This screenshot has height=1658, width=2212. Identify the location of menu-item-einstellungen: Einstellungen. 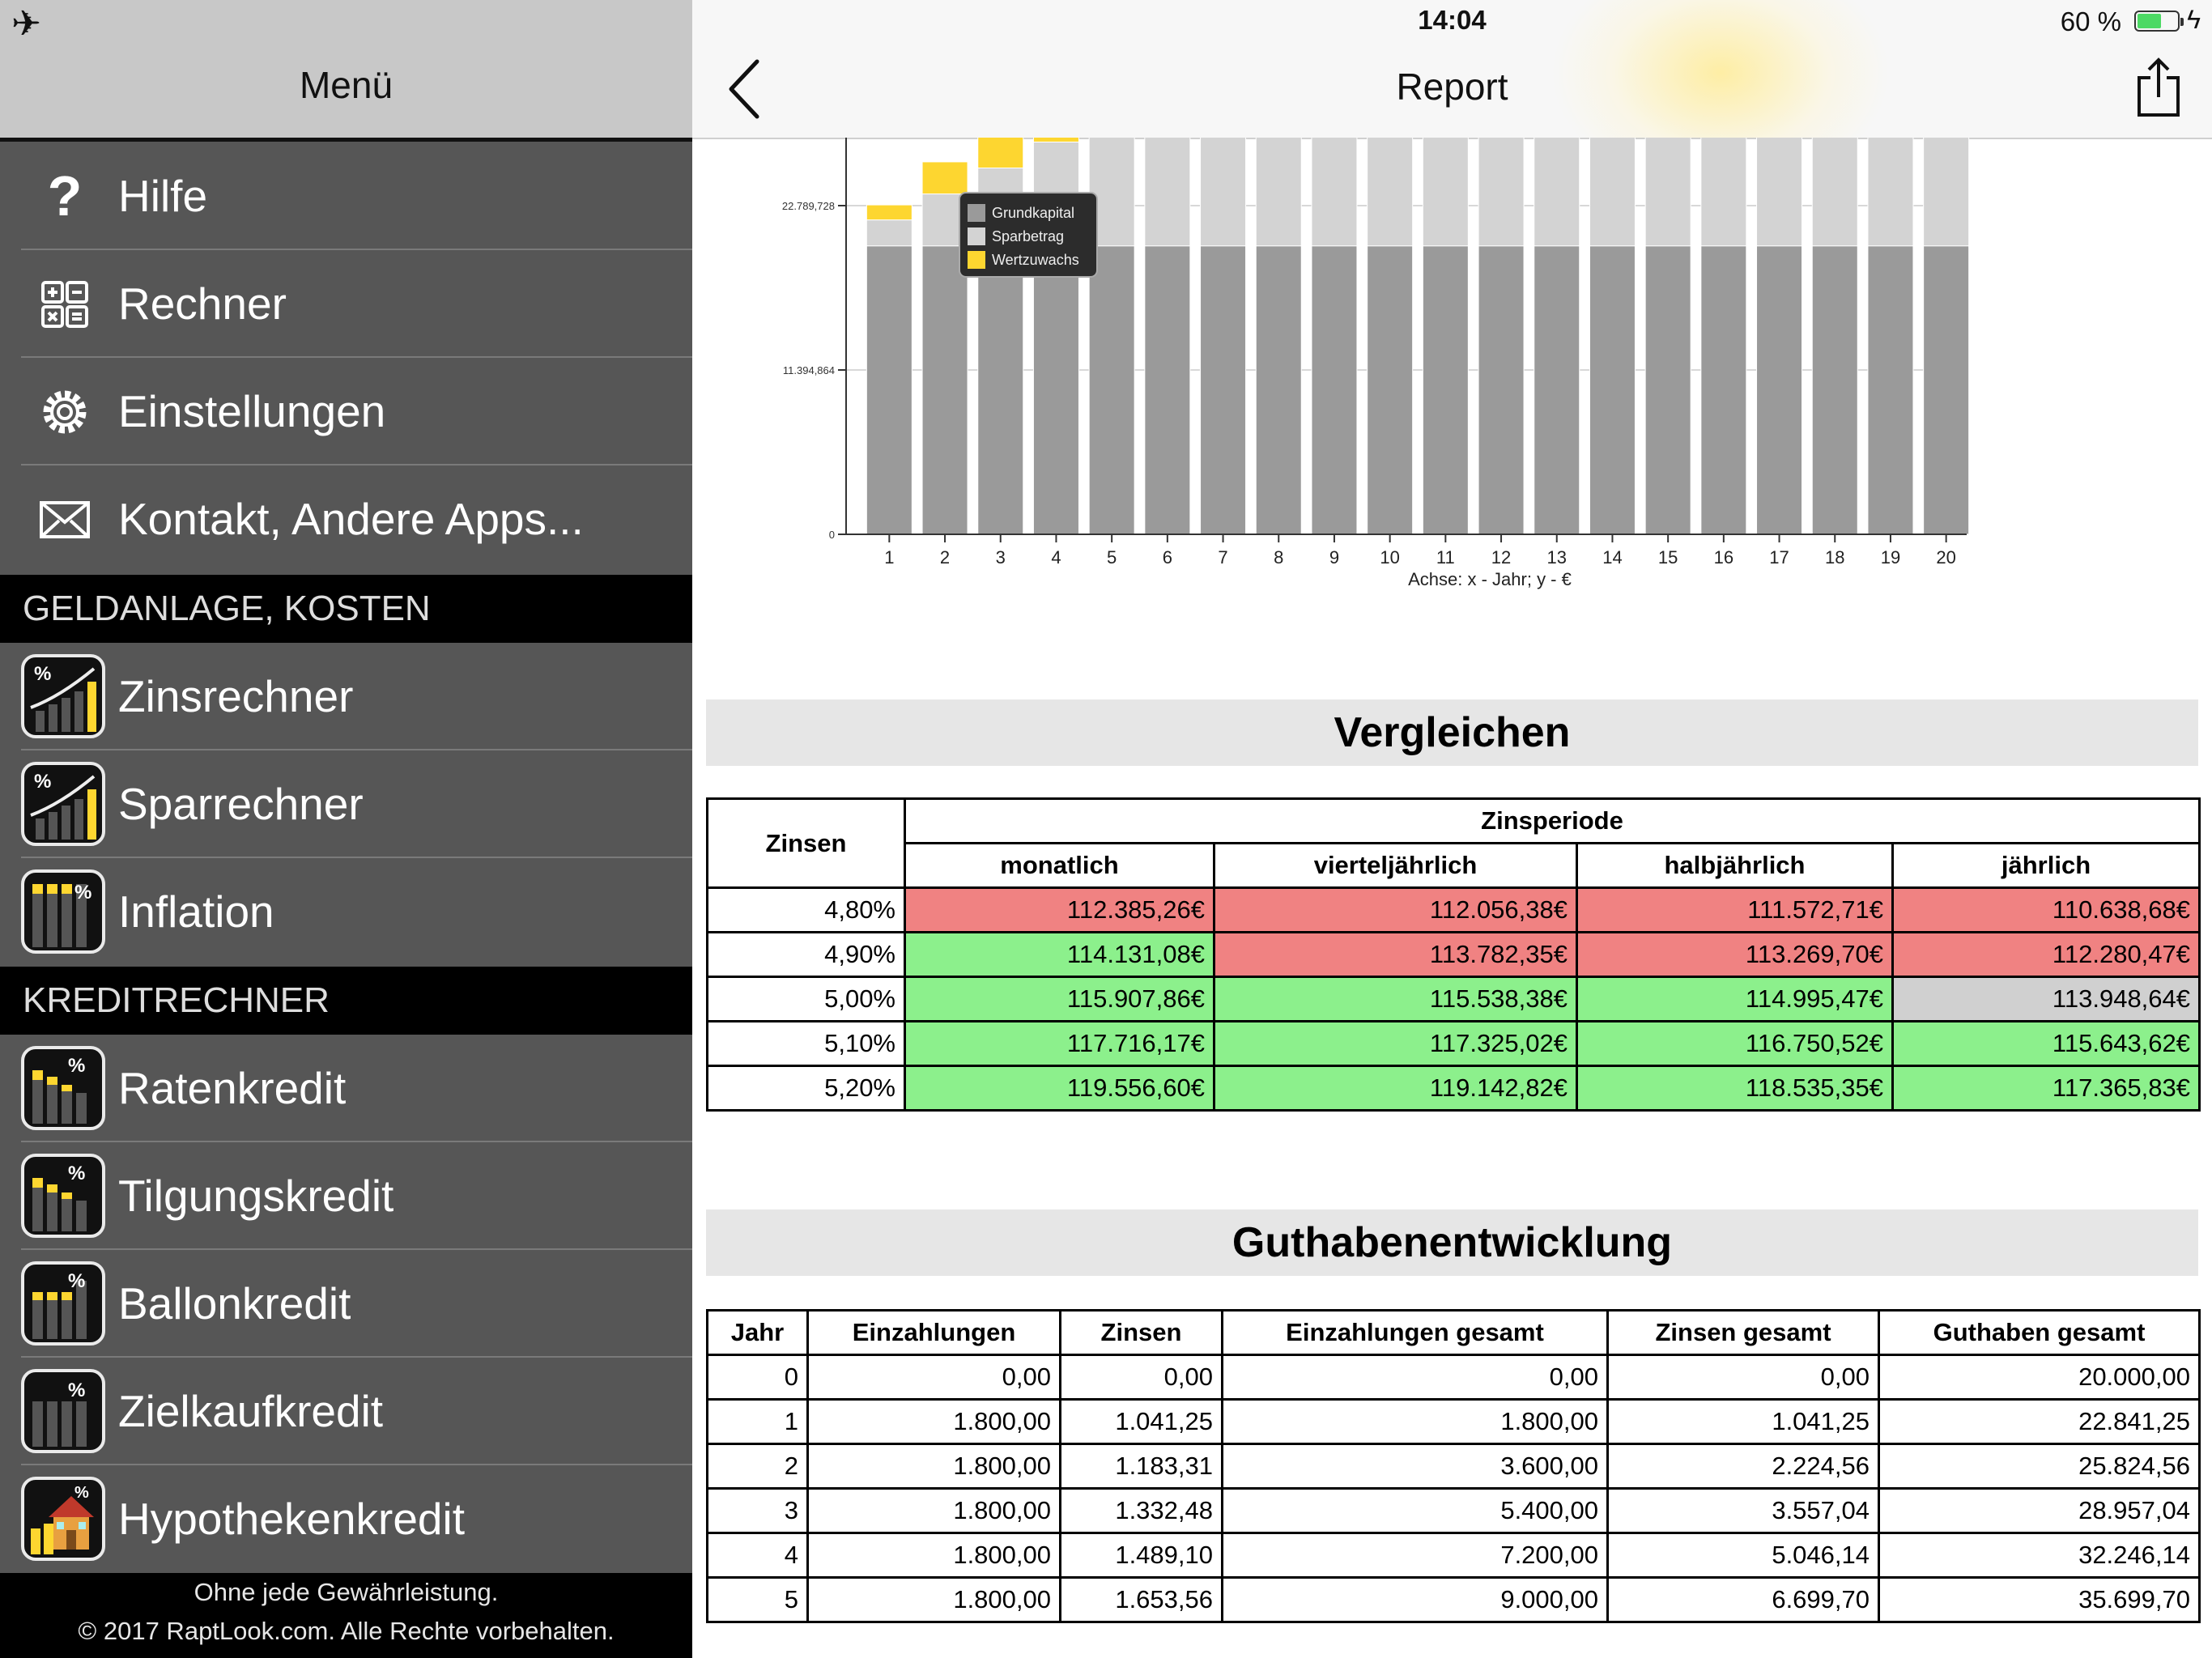
(346, 412).